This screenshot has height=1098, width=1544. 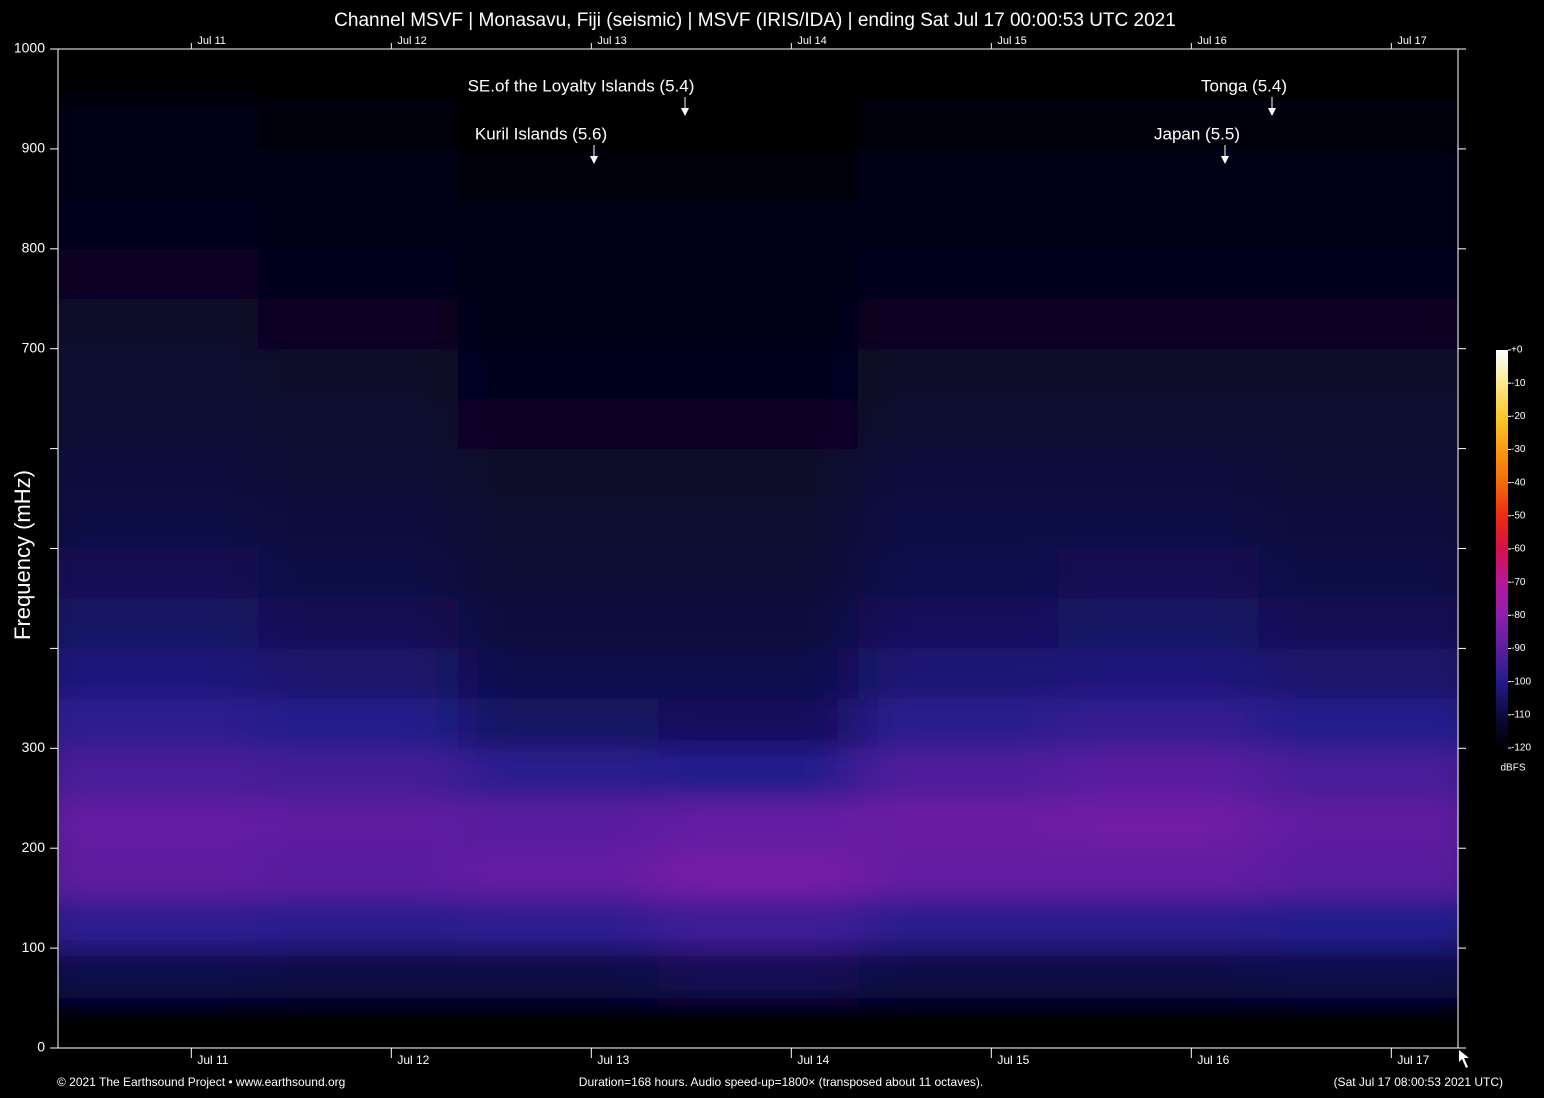 What do you see at coordinates (581, 85) in the screenshot?
I see `annotation: SE.of the Loyalty Islands (5.4)` at bounding box center [581, 85].